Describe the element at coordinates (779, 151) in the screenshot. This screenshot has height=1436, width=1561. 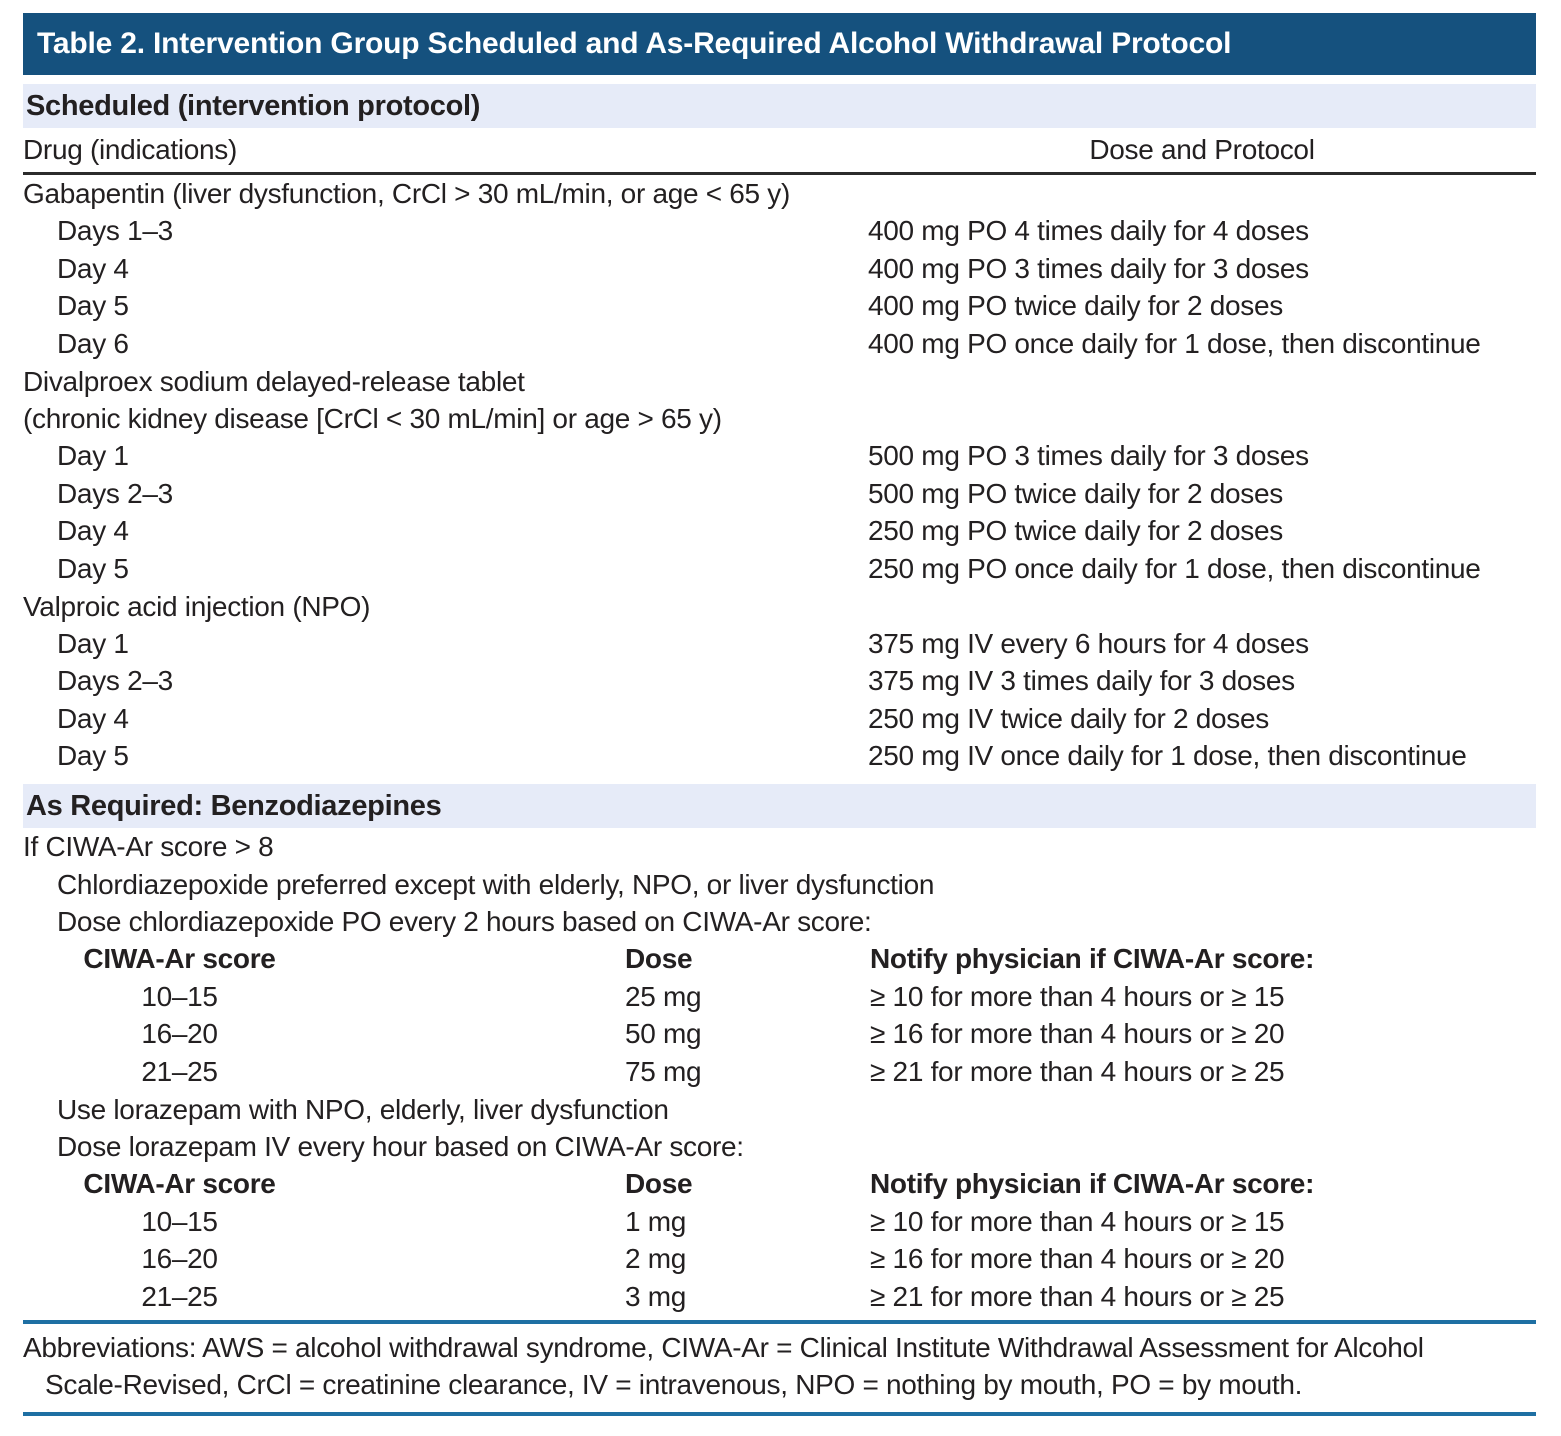
I see `column-header-row: Drug (indications) Dose and Protocol` at that location.